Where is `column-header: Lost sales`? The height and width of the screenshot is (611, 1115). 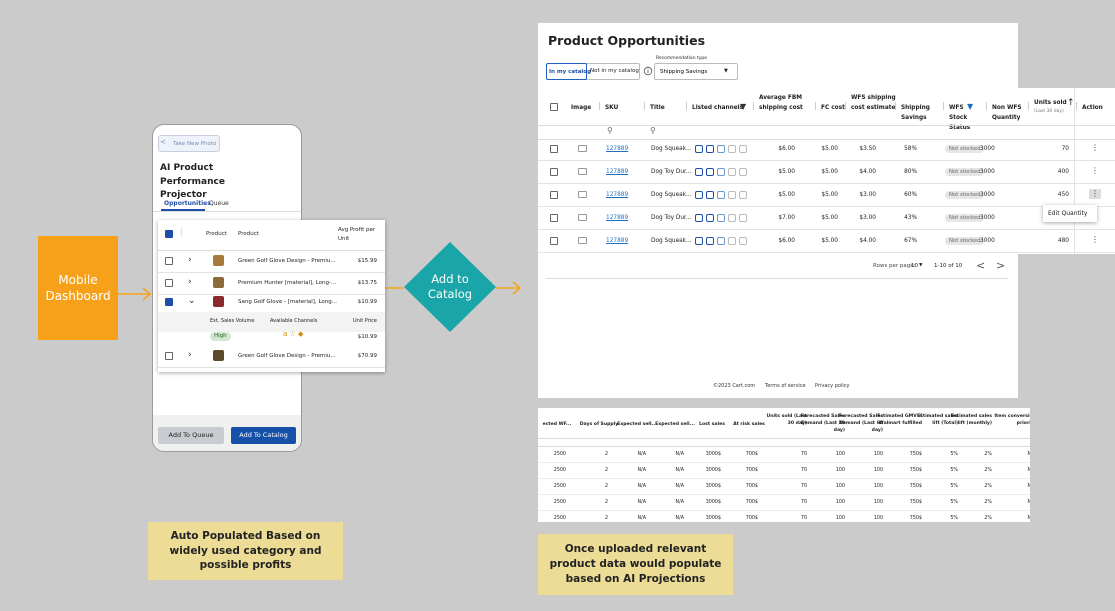 column-header: Lost sales is located at coordinates (712, 424).